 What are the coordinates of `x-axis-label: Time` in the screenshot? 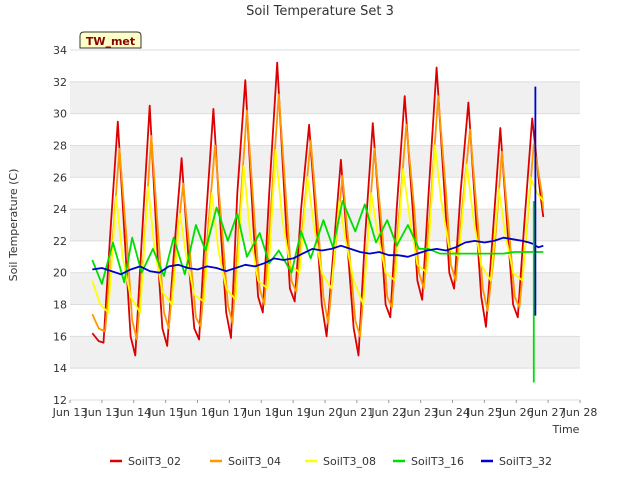 It's located at (566, 429).